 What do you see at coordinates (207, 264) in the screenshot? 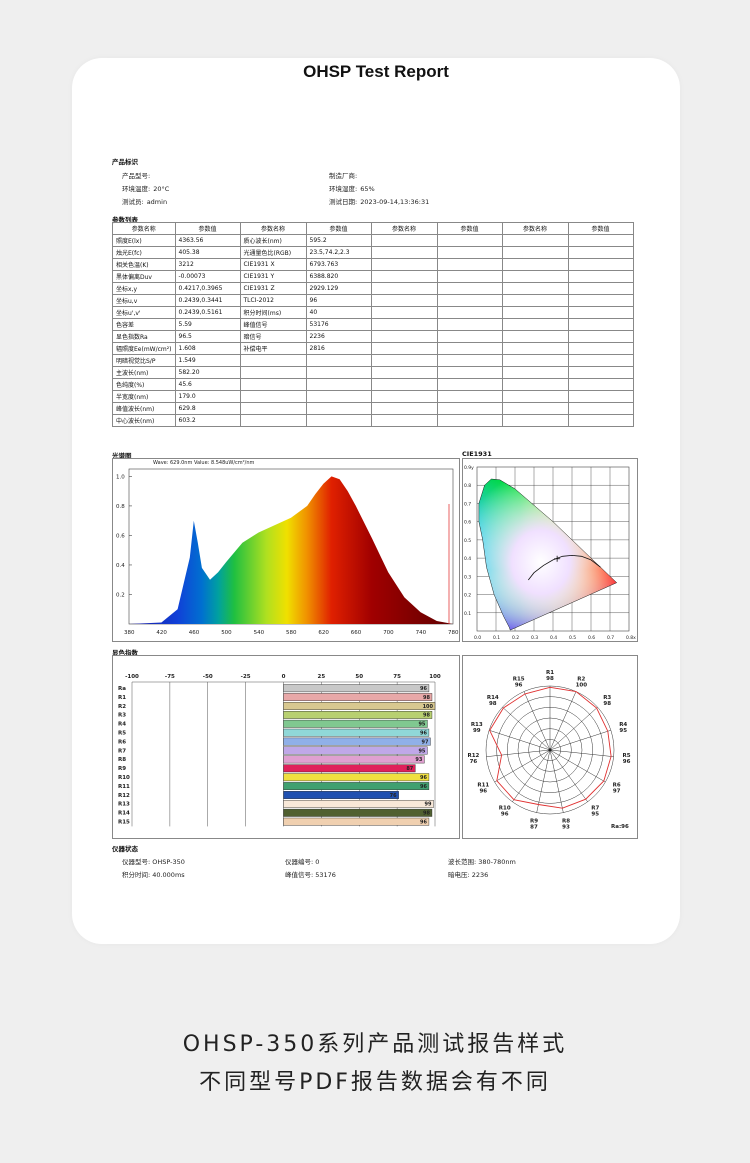
I see `param-cell: 3212` at bounding box center [207, 264].